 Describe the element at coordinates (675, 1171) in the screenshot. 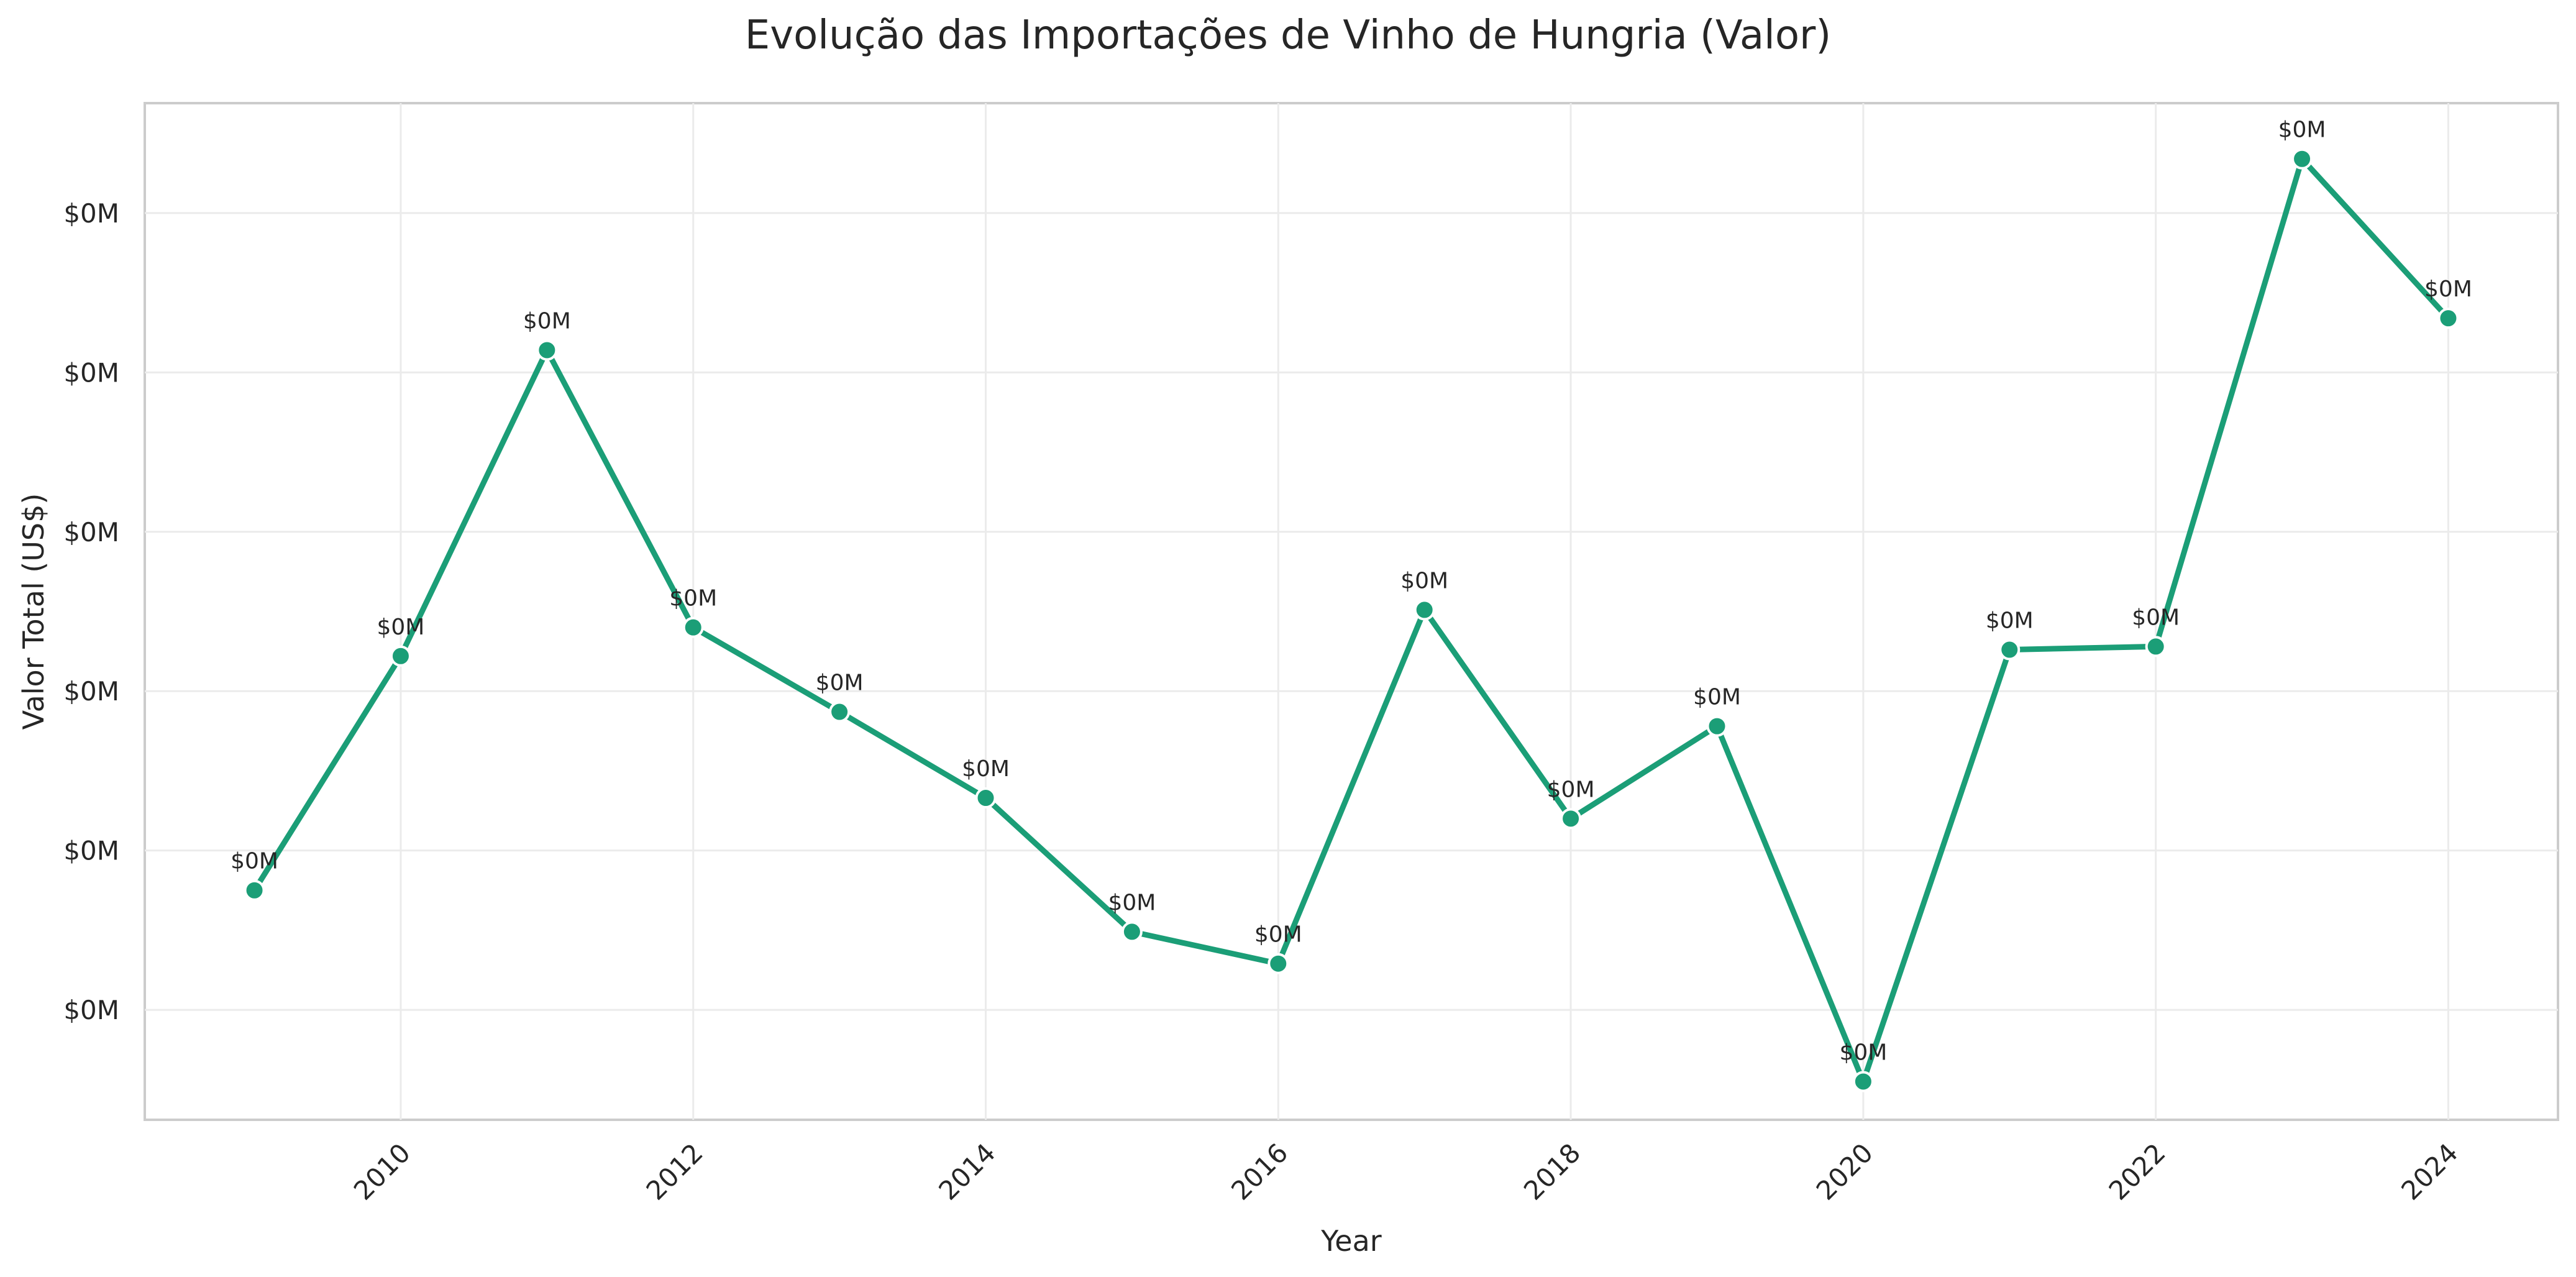

I see `x-tick-label: 2012` at that location.